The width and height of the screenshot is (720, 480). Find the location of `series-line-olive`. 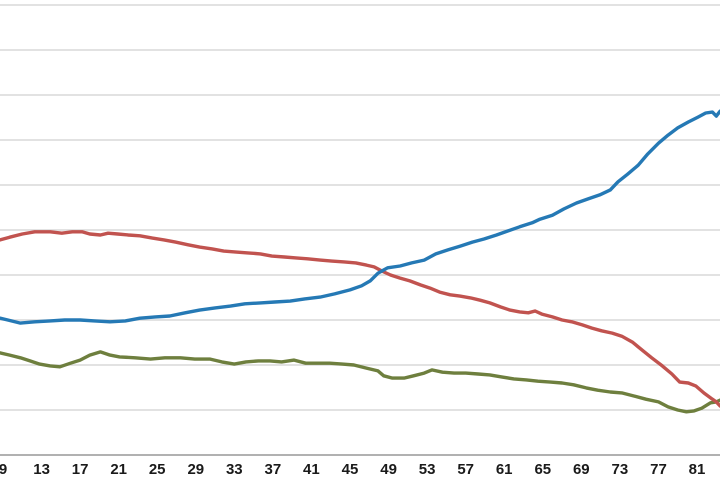

series-line-olive is located at coordinates (360, 382).